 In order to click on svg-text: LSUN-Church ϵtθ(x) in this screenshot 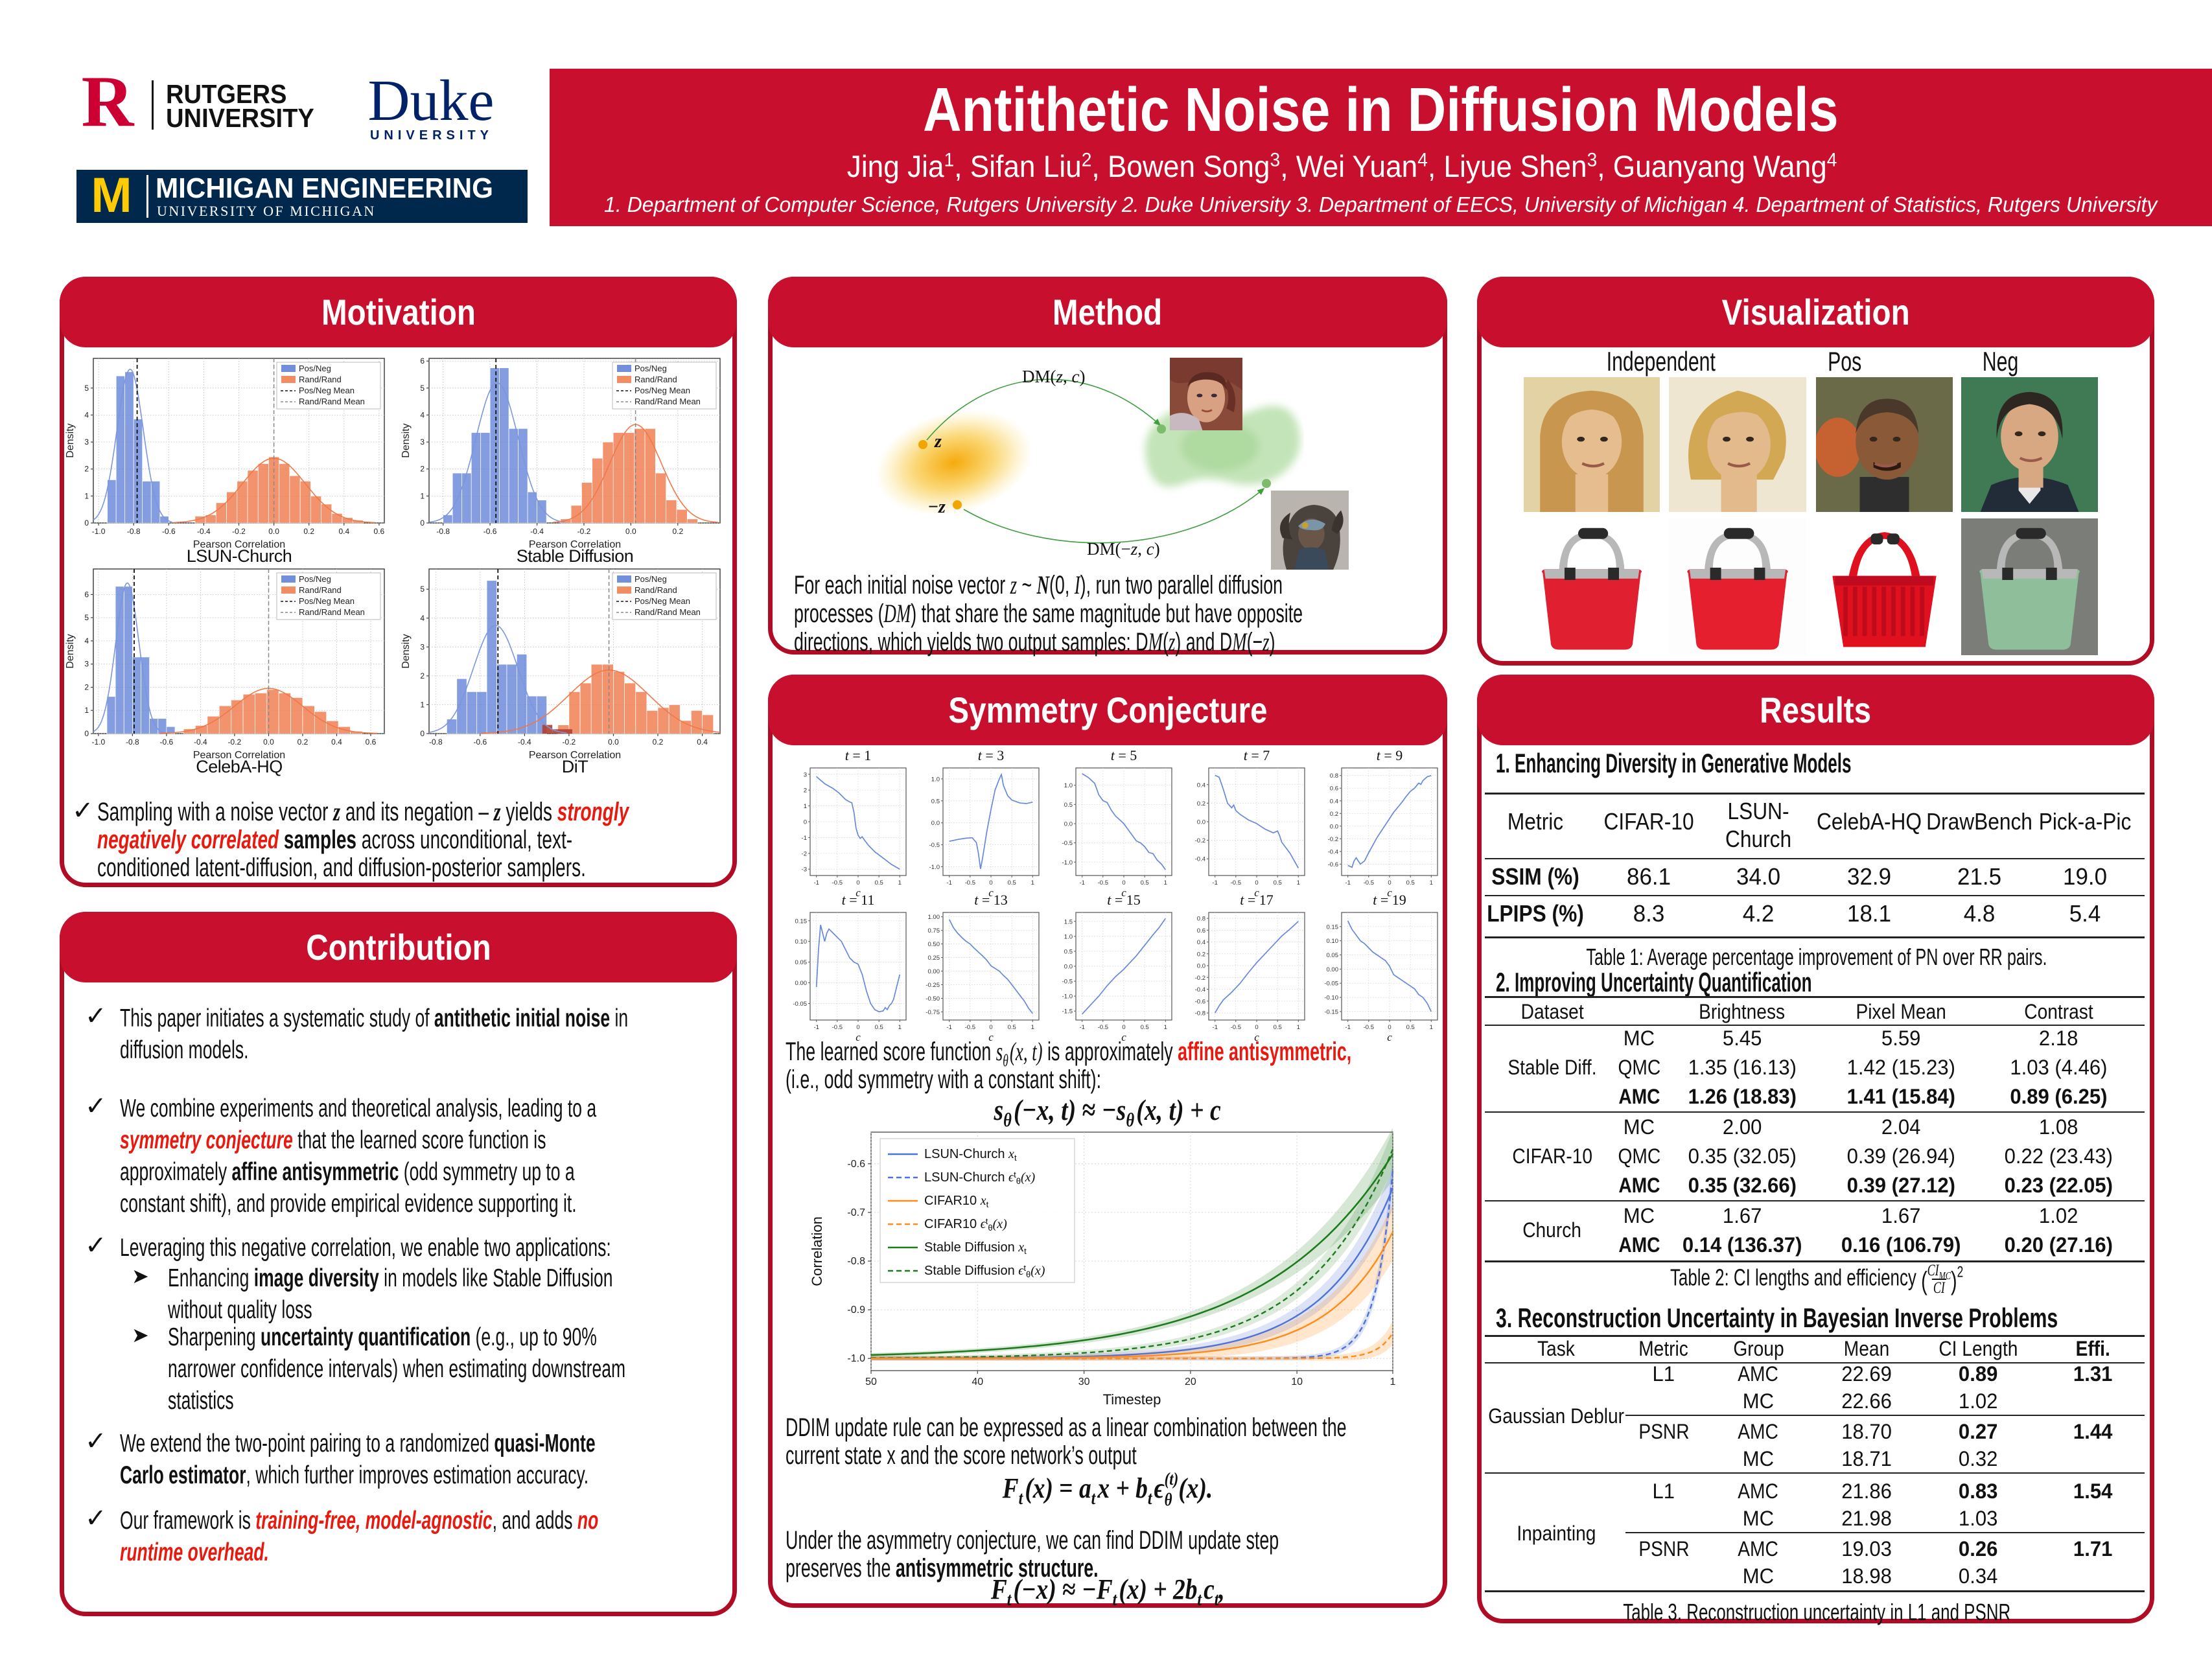, I will do `click(980, 1178)`.